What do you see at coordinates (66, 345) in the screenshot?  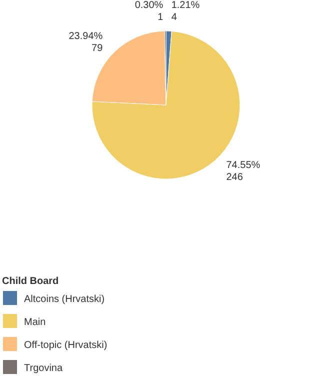 I see `legend-label: Off-topic (Hrvatski)` at bounding box center [66, 345].